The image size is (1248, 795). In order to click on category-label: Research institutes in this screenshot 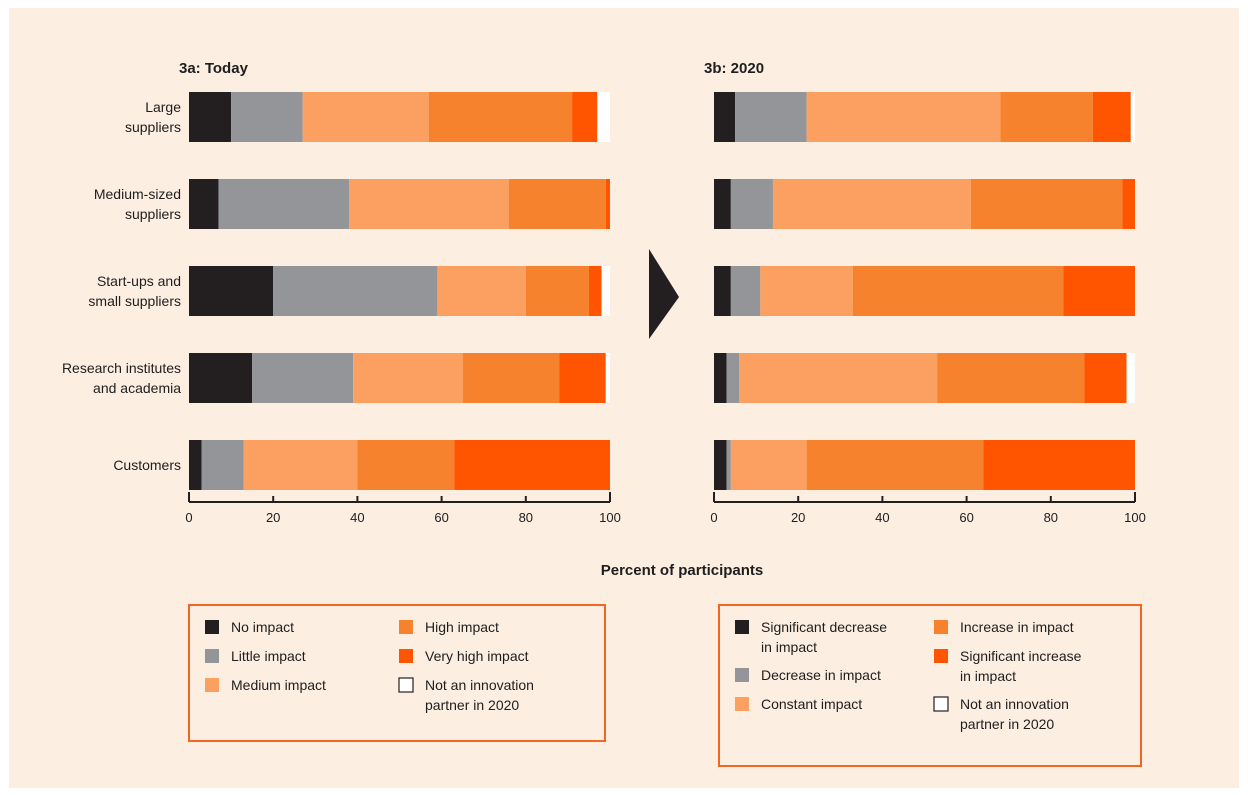, I will do `click(121, 368)`.